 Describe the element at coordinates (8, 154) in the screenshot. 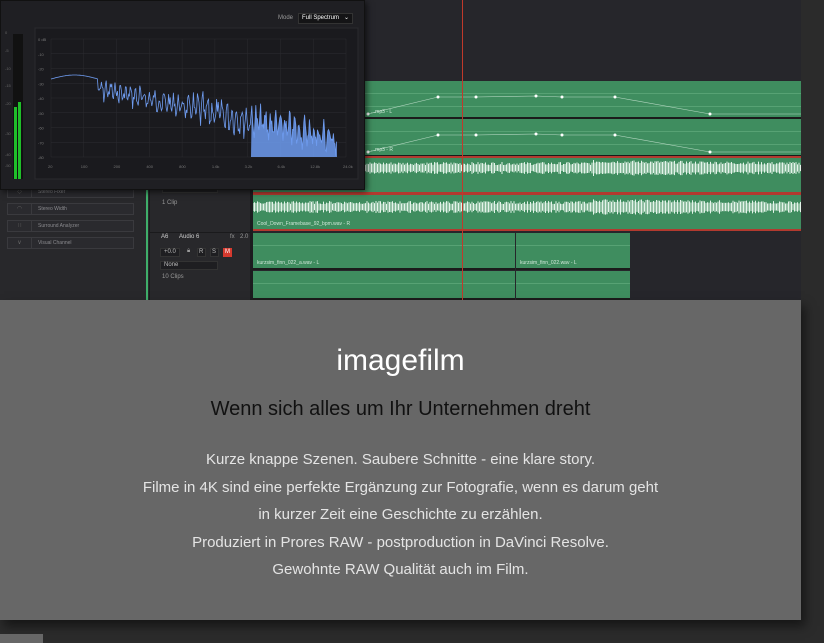

I see `meter-label: -40` at that location.